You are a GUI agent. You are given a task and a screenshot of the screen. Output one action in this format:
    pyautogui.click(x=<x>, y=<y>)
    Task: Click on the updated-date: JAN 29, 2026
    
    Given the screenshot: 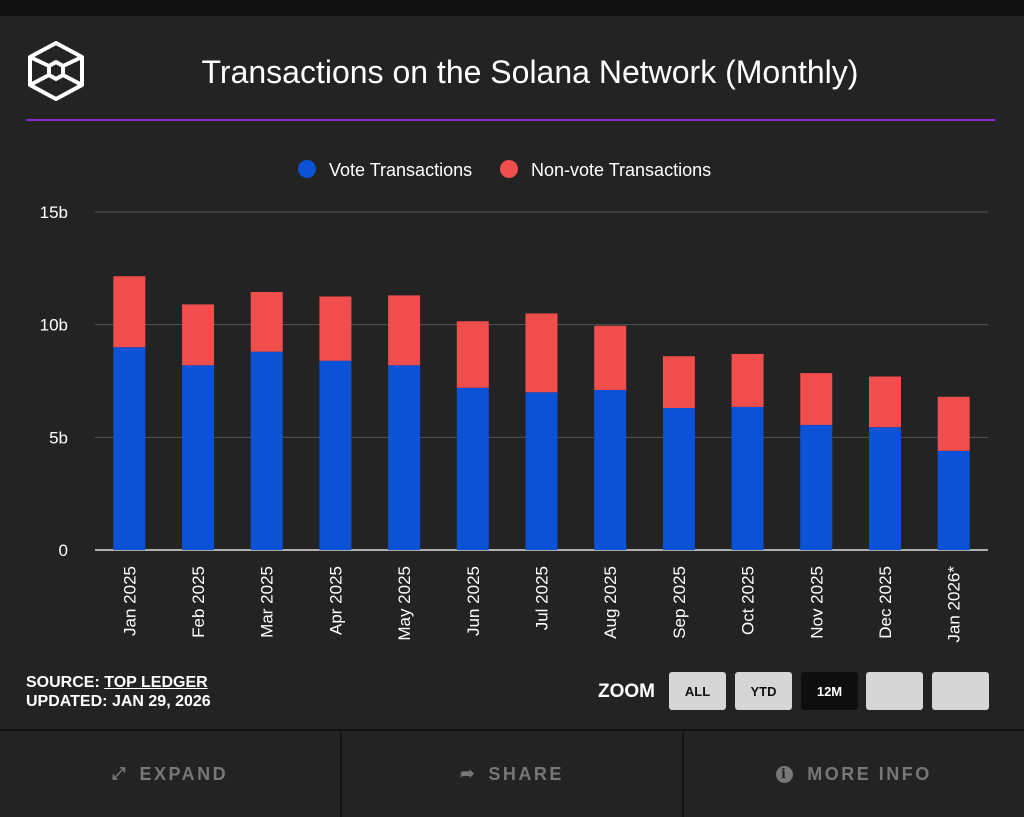 What is the action you would take?
    pyautogui.click(x=161, y=701)
    